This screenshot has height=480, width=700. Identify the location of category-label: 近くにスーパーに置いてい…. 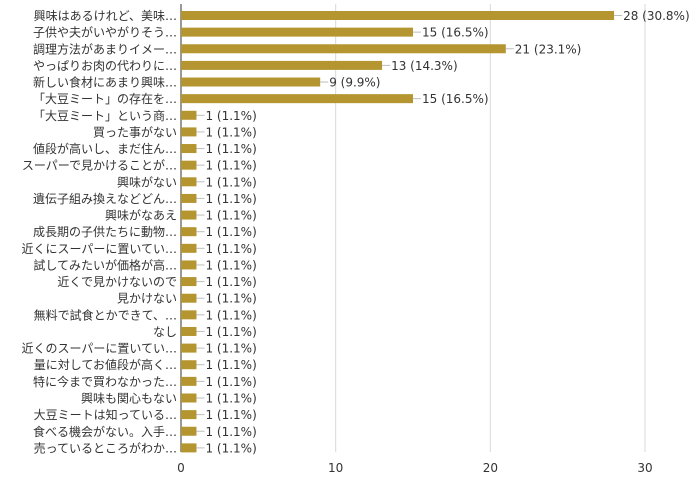
(99, 249).